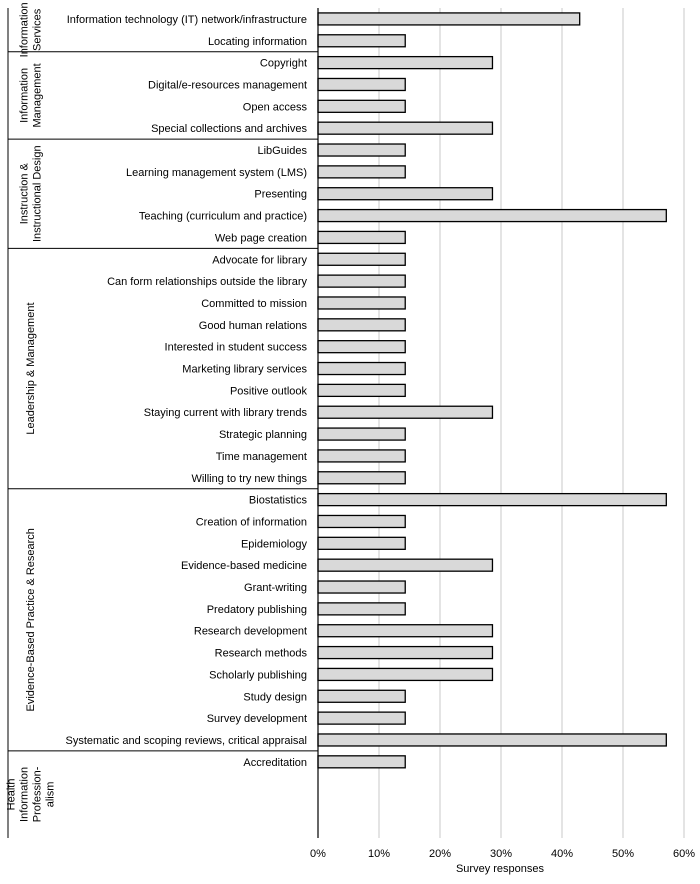 The image size is (700, 884). I want to click on category-label: Study design, so click(275, 697).